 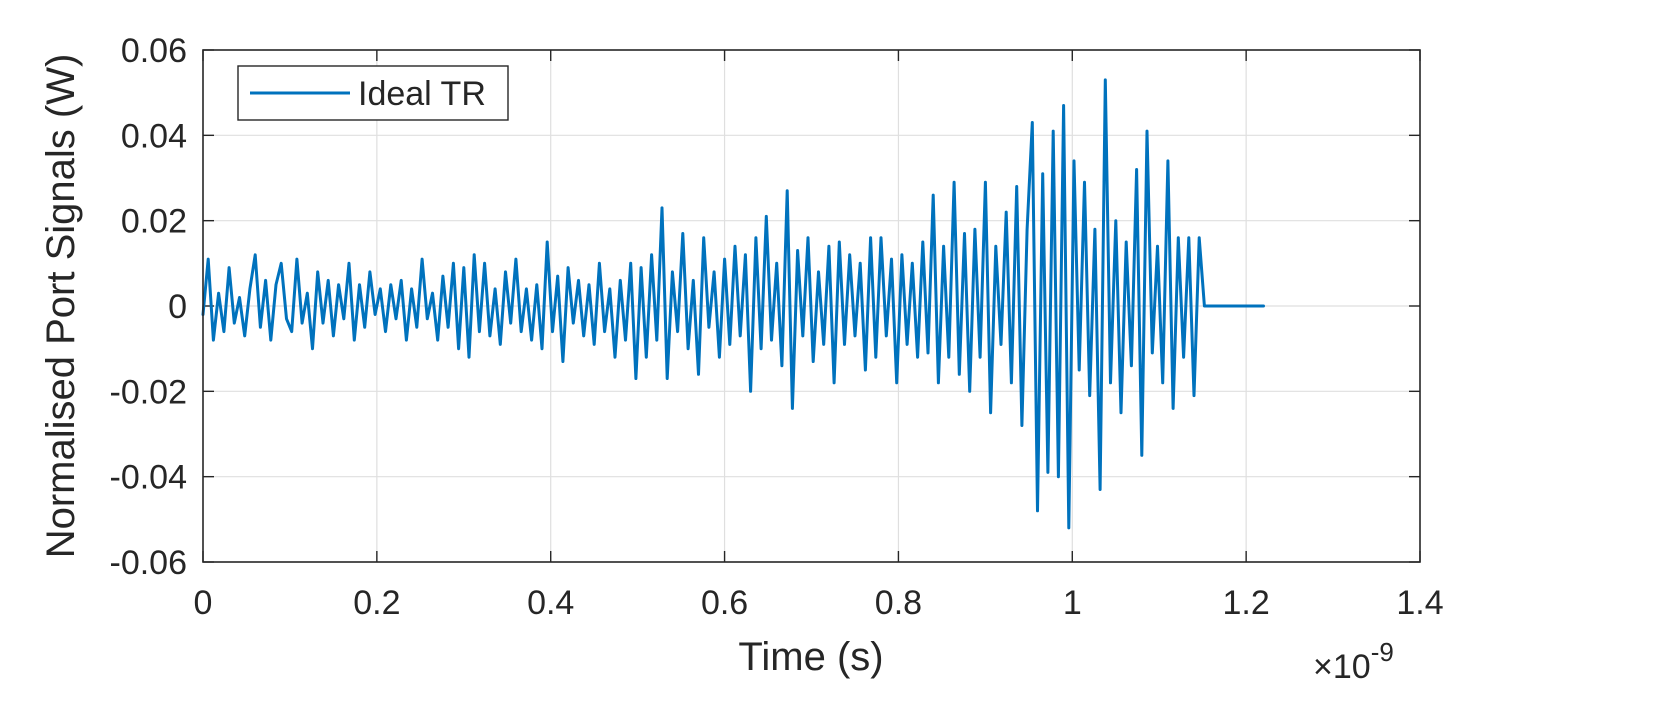 What do you see at coordinates (550, 603) in the screenshot?
I see `x-tick-label: 0.4` at bounding box center [550, 603].